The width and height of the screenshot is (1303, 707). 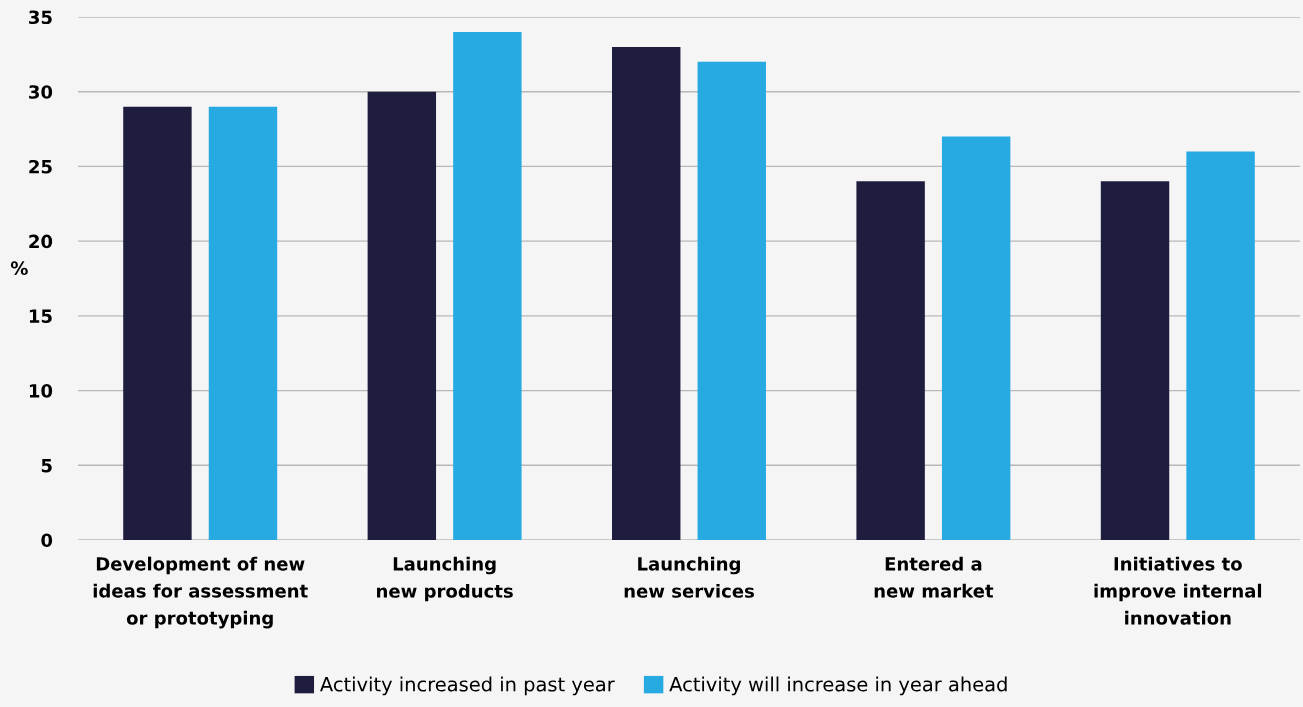 What do you see at coordinates (46, 465) in the screenshot?
I see `y-tick-label: 5` at bounding box center [46, 465].